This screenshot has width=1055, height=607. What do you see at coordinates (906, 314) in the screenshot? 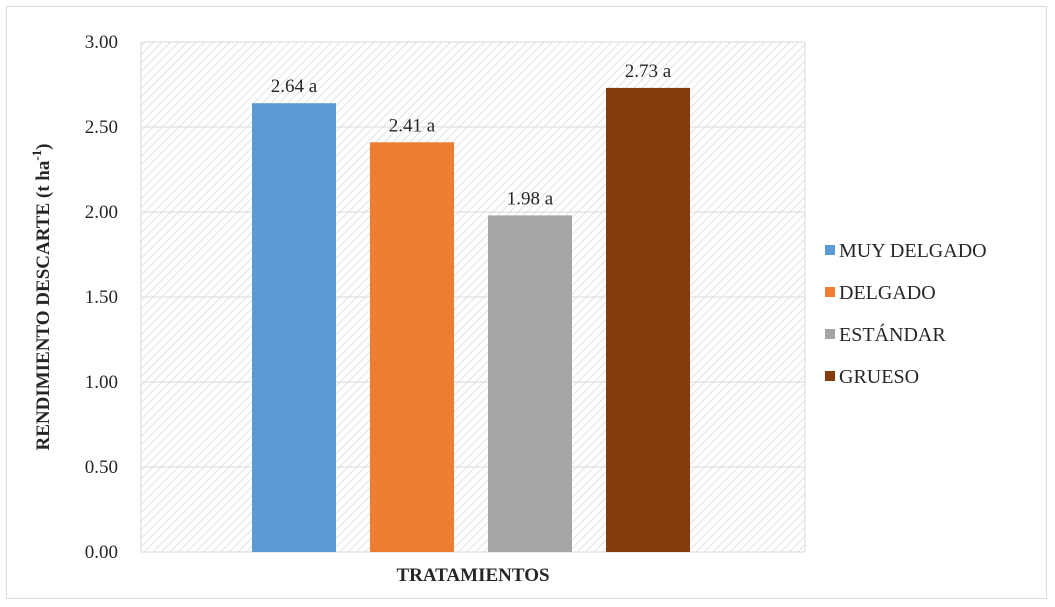
I see `legend: MUY DELGADO DELGADO ESTÁNDAR GRUESO` at bounding box center [906, 314].